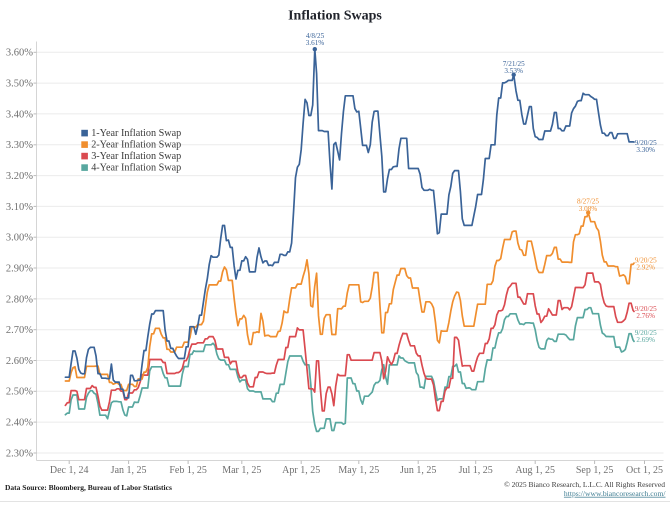  I want to click on svg-text: Feb 1, 25, so click(188, 470).